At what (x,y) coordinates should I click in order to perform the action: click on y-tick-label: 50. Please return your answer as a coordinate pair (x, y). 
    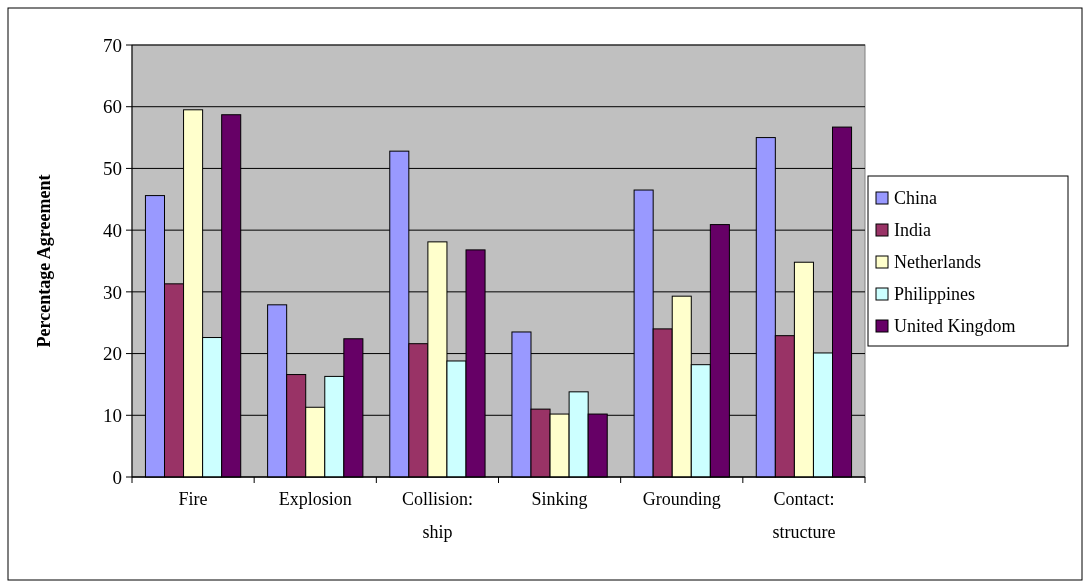
    Looking at the image, I should click on (112, 169).